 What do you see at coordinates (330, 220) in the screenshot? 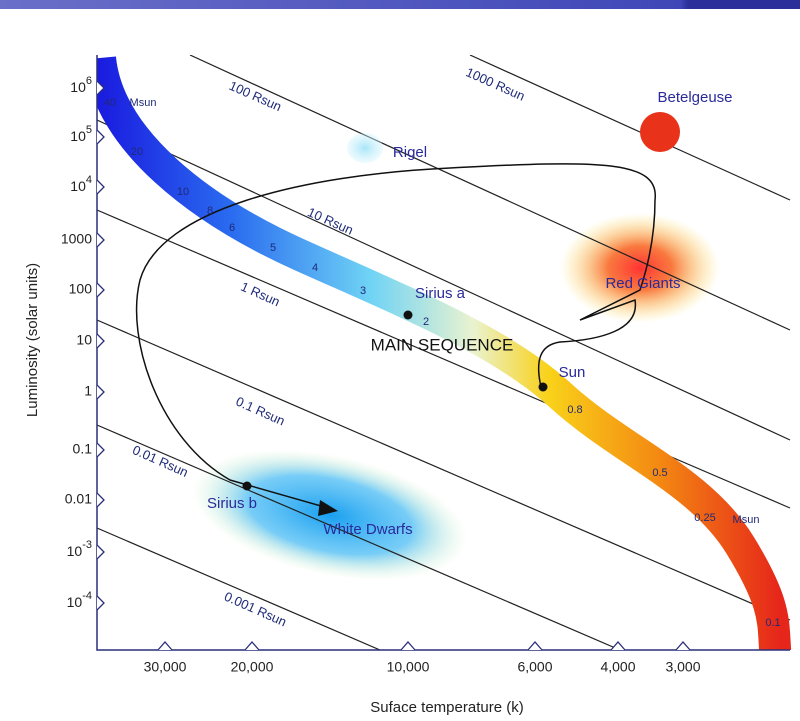
I see `radius-label: 10 Rsun` at bounding box center [330, 220].